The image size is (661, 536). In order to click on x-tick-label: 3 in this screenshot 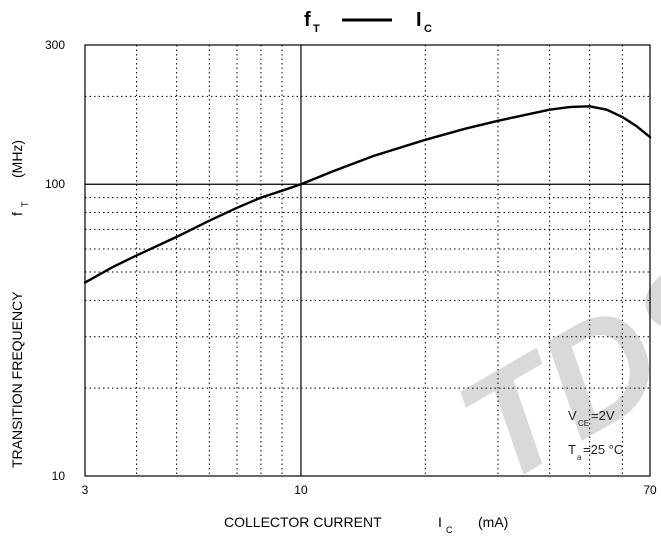, I will do `click(85, 490)`.